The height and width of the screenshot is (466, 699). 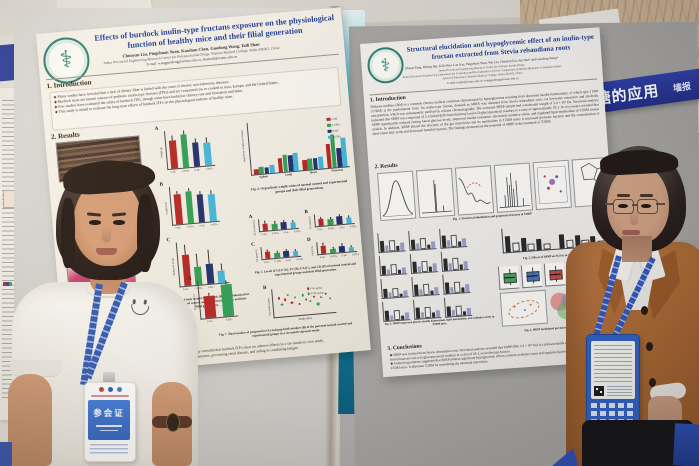 I want to click on x-axis-label: Study days, so click(x=305, y=319).